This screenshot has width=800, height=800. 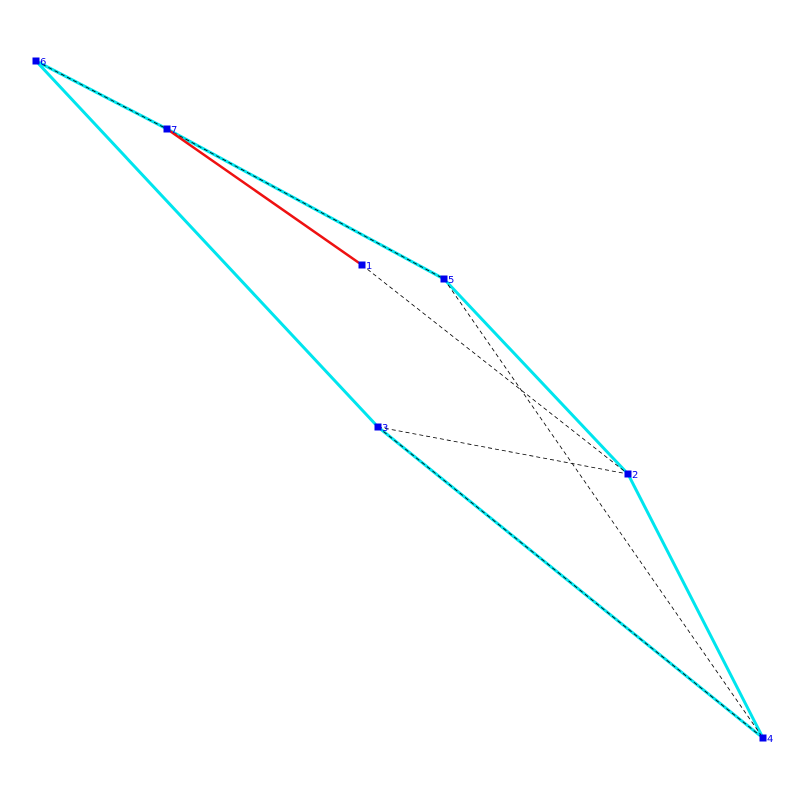 I want to click on node-4: 4, so click(x=766, y=739).